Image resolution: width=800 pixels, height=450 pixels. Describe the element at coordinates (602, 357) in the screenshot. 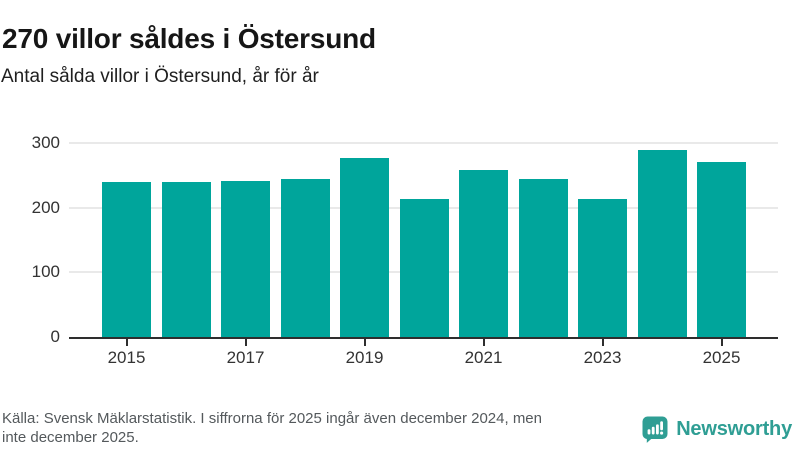

I see `x-axis-label-2023: 2023` at that location.